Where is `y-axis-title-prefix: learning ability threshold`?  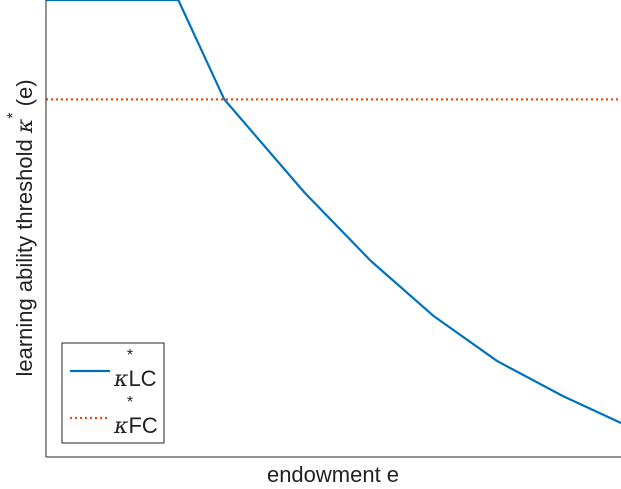 y-axis-title-prefix: learning ability threshold is located at coordinates (24, 254).